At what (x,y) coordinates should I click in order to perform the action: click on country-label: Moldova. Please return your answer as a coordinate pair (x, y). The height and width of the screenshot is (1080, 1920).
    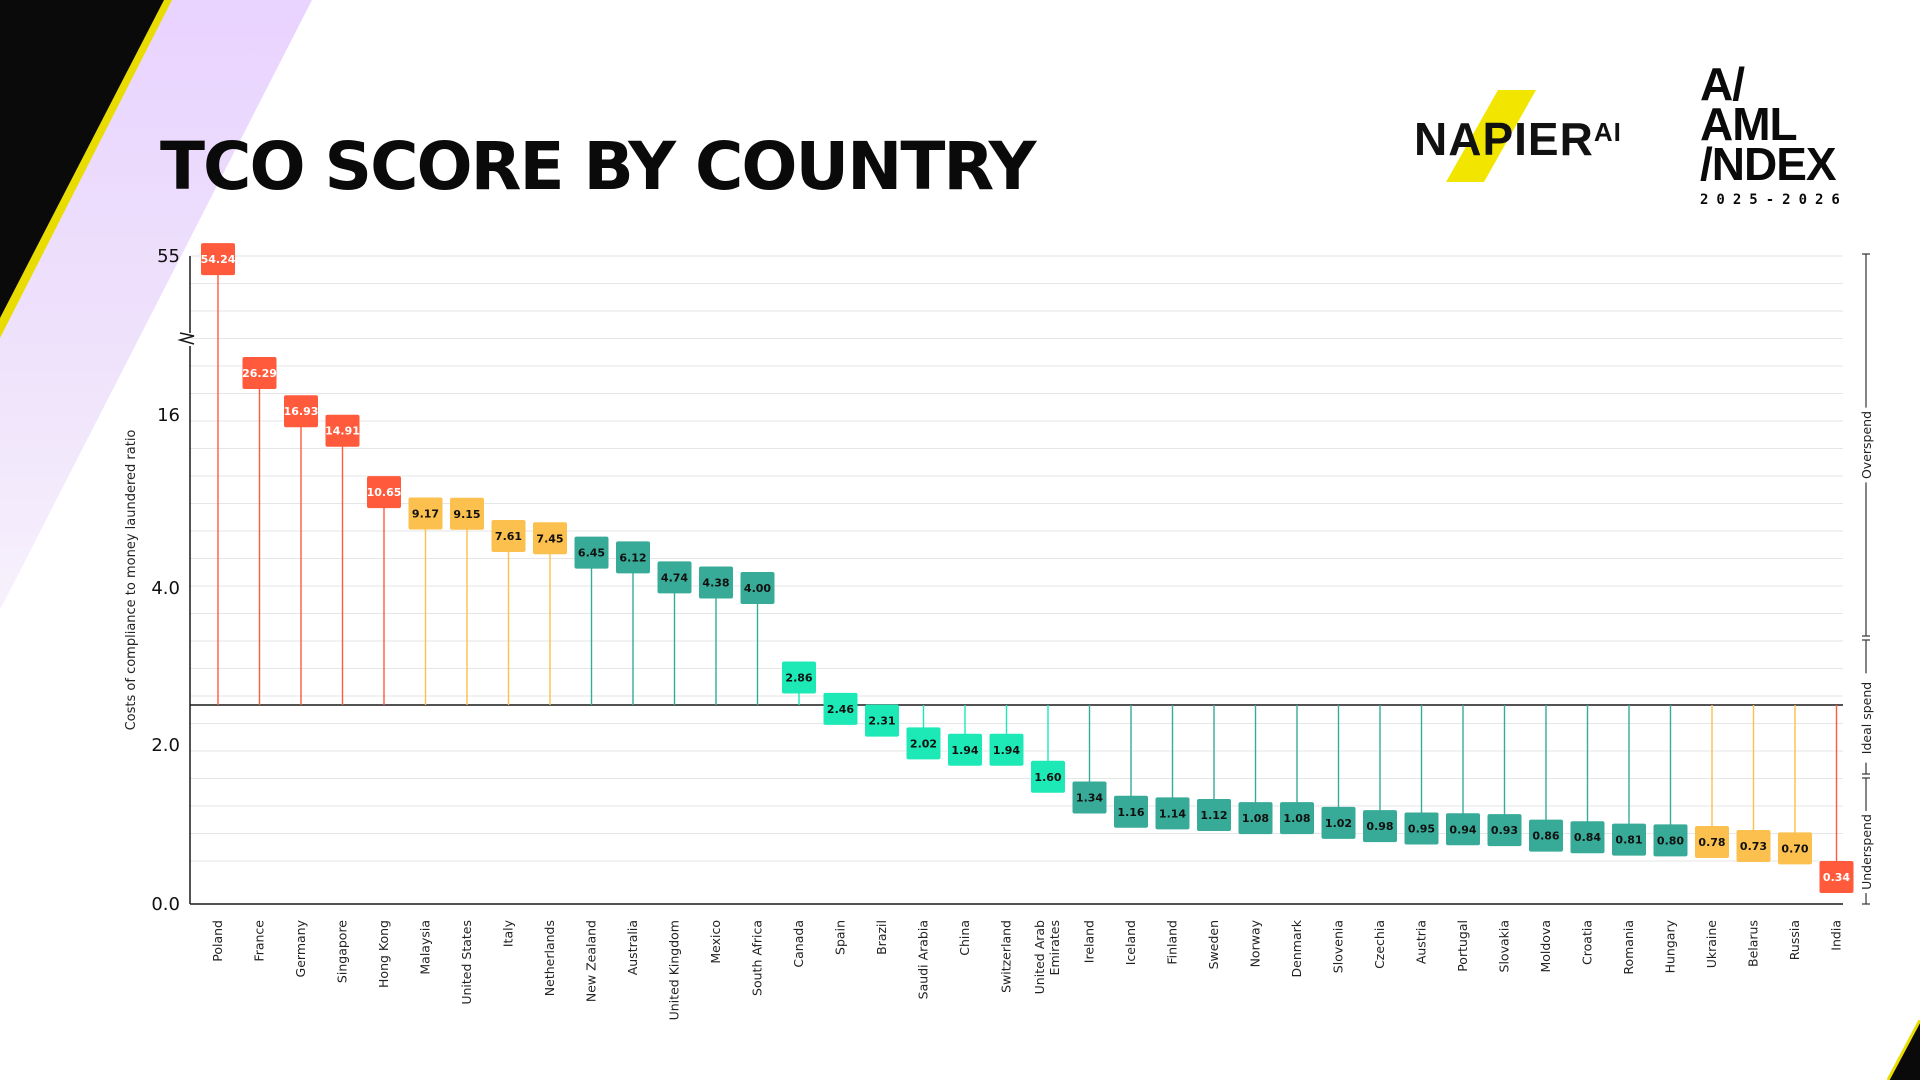
    Looking at the image, I should click on (1545, 946).